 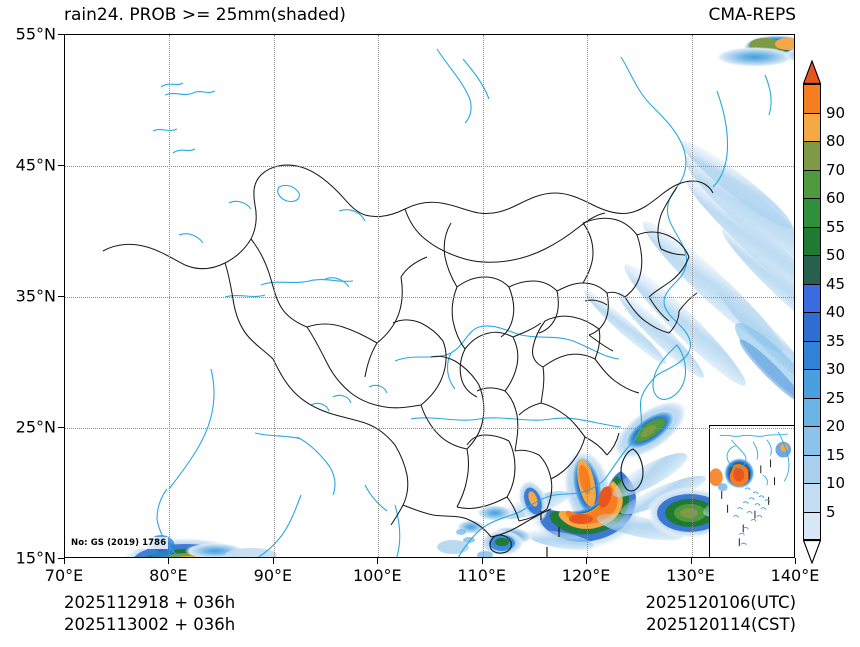 What do you see at coordinates (836, 198) in the screenshot?
I see `colorbar-tick-60: 60` at bounding box center [836, 198].